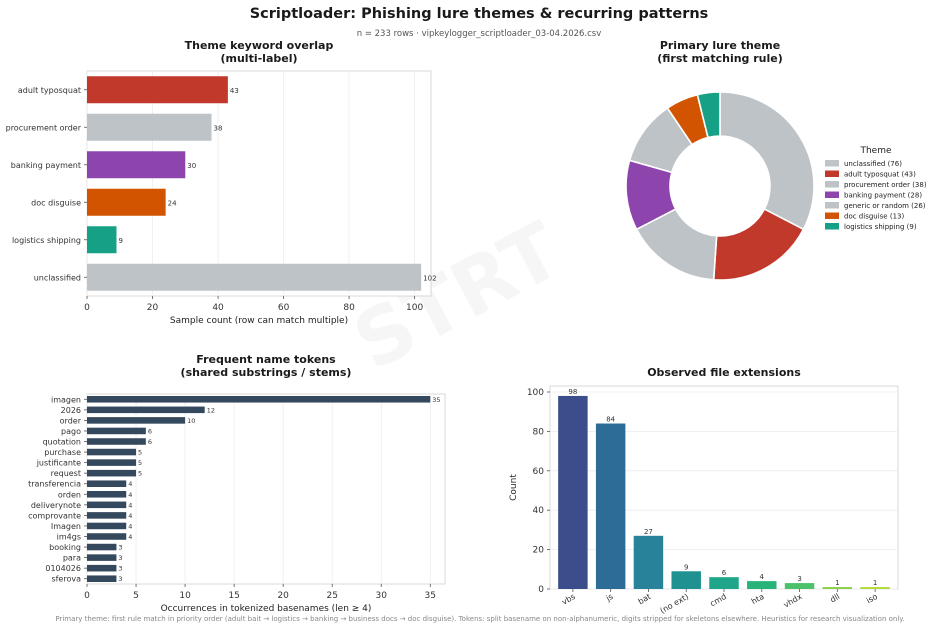 Image resolution: width=936 pixels, height=634 pixels. Describe the element at coordinates (46, 165) in the screenshot. I see `category-label: banking payment` at that location.